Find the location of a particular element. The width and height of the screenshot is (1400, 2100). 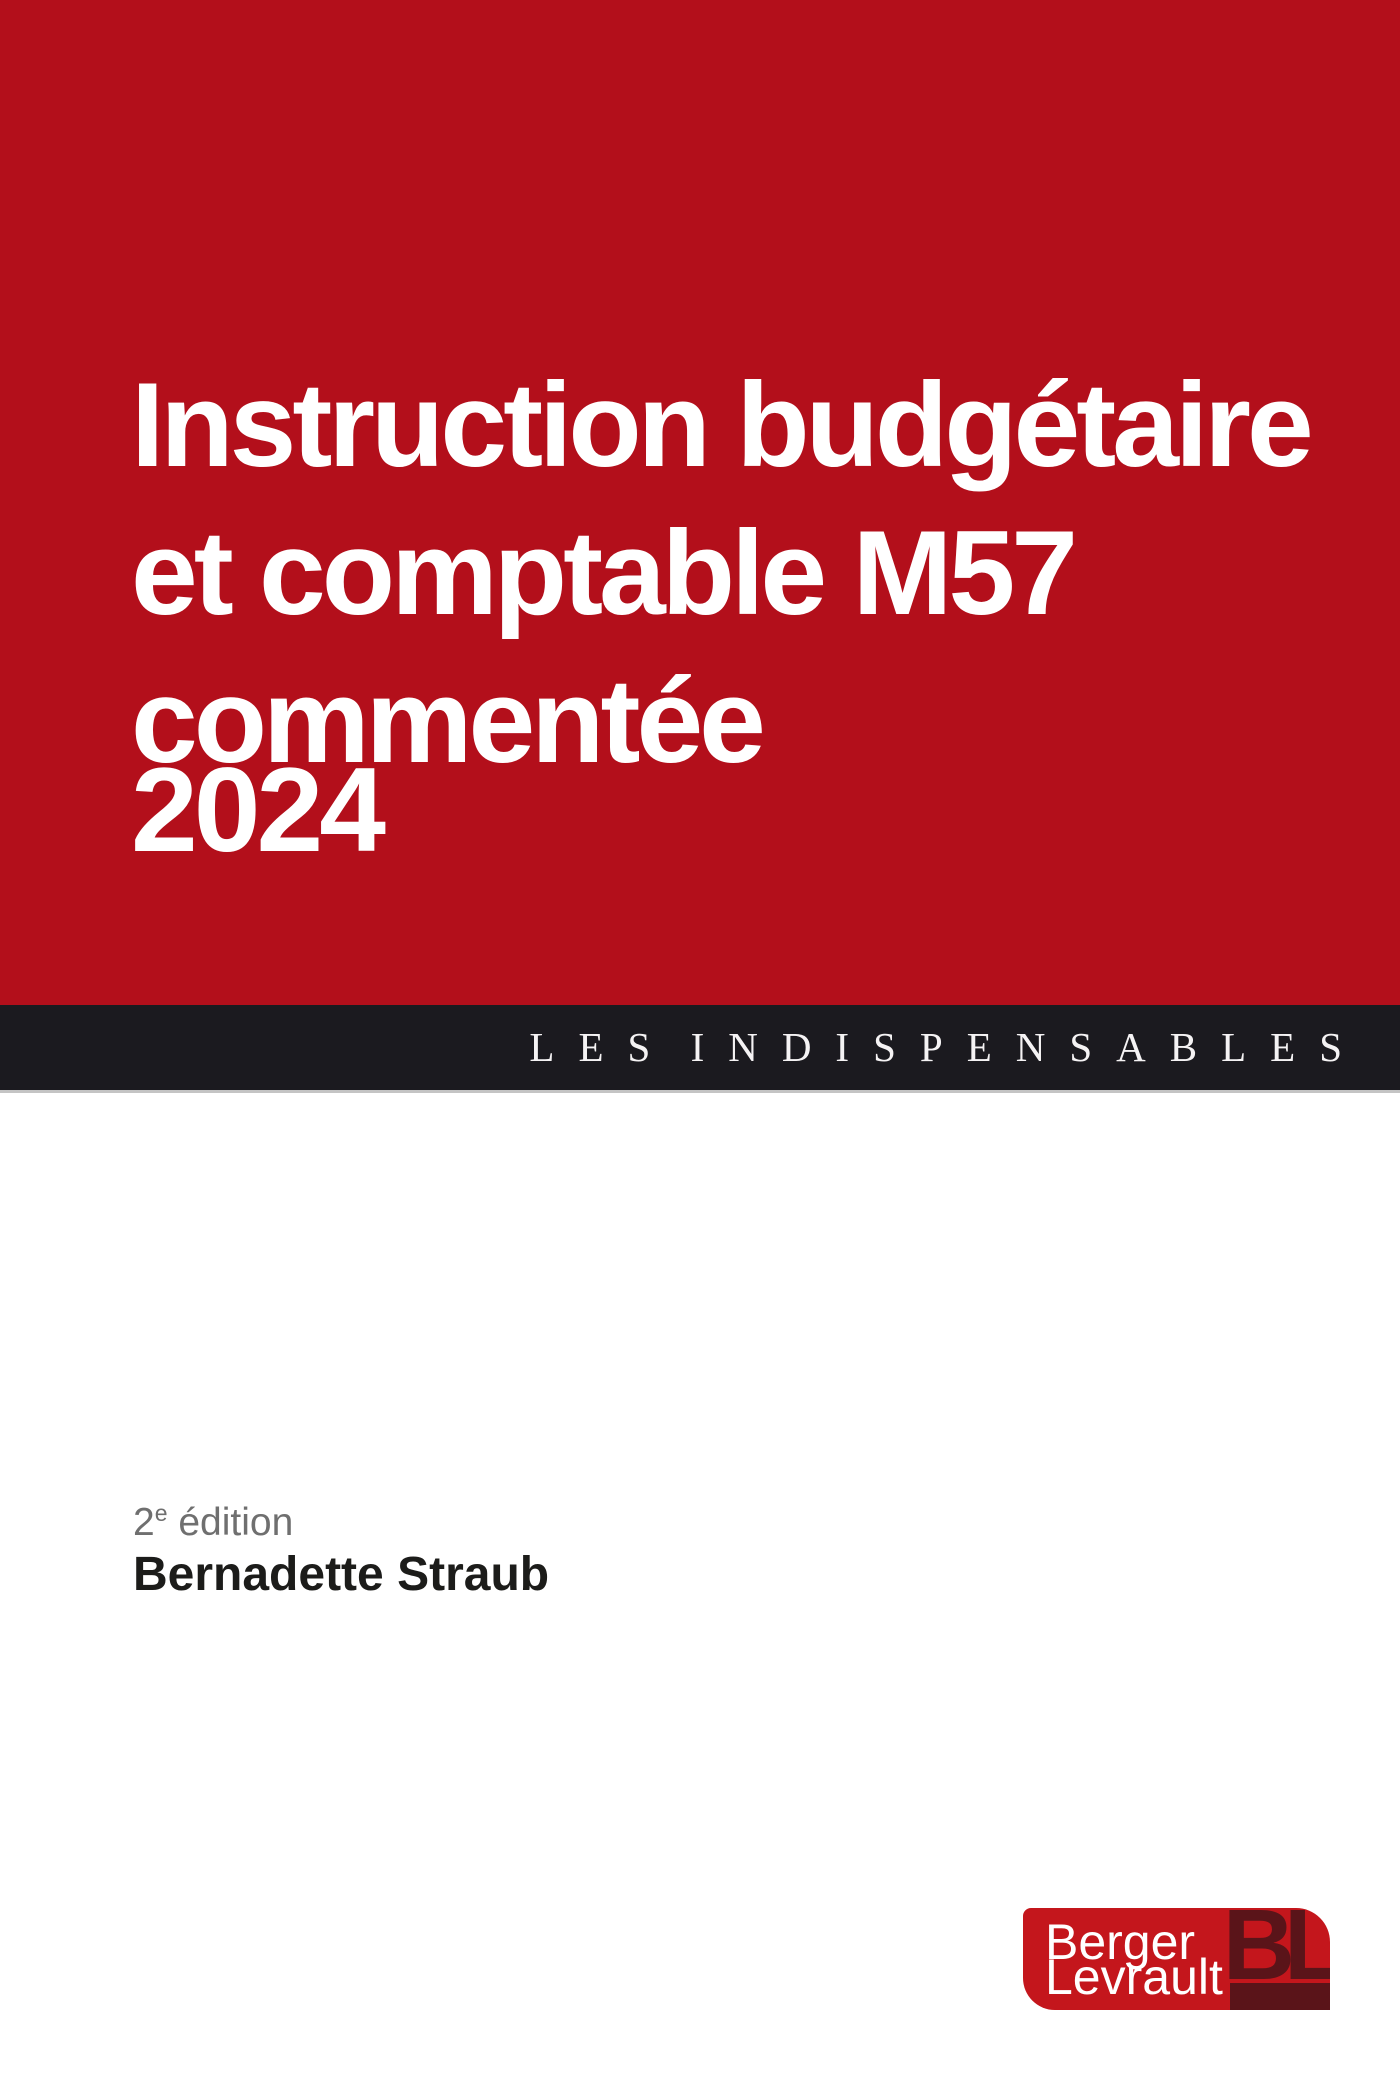

edition-superscript: e is located at coordinates (161, 1513).